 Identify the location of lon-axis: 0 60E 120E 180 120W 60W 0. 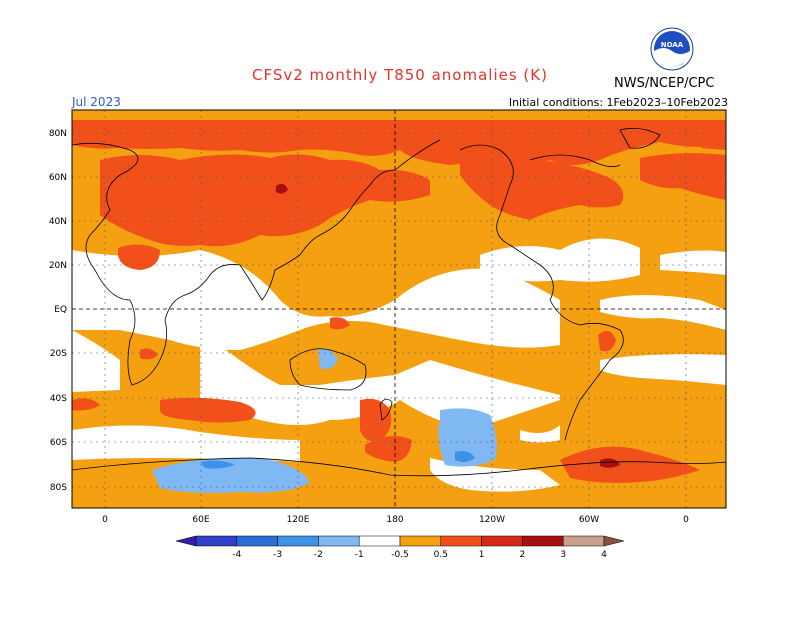
(395, 520).